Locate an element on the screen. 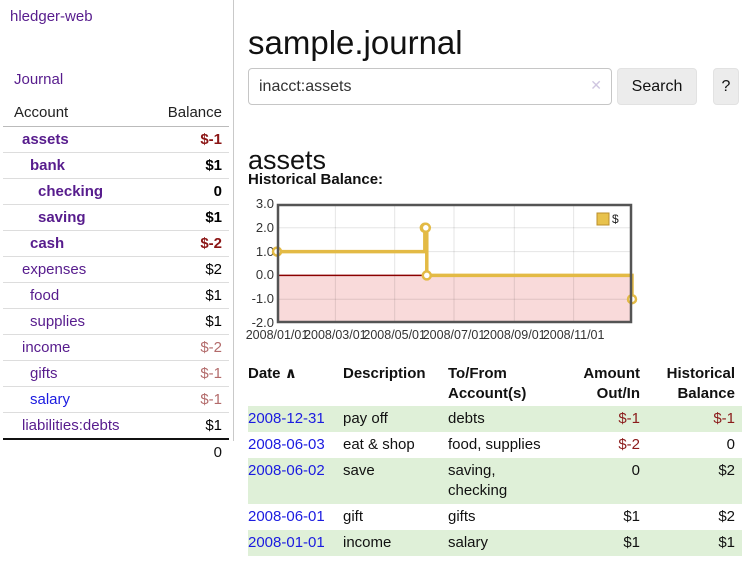 This screenshot has width=742, height=582. account-link: salary is located at coordinates (50, 399).